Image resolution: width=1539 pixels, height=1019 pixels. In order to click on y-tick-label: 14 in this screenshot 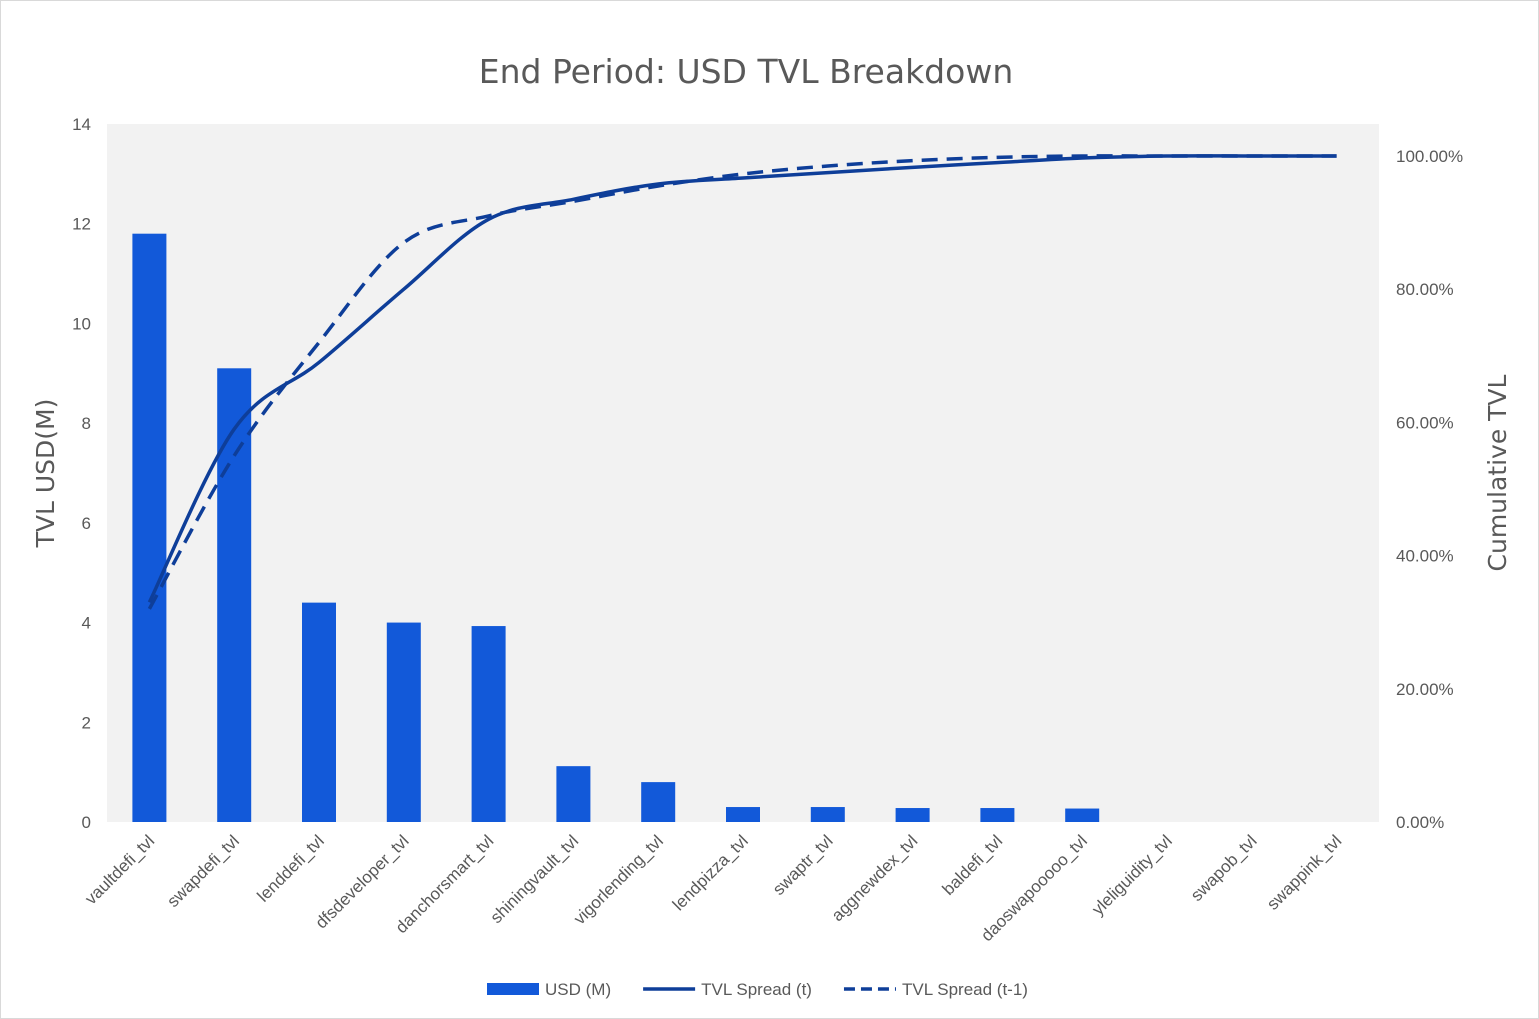, I will do `click(81, 124)`.